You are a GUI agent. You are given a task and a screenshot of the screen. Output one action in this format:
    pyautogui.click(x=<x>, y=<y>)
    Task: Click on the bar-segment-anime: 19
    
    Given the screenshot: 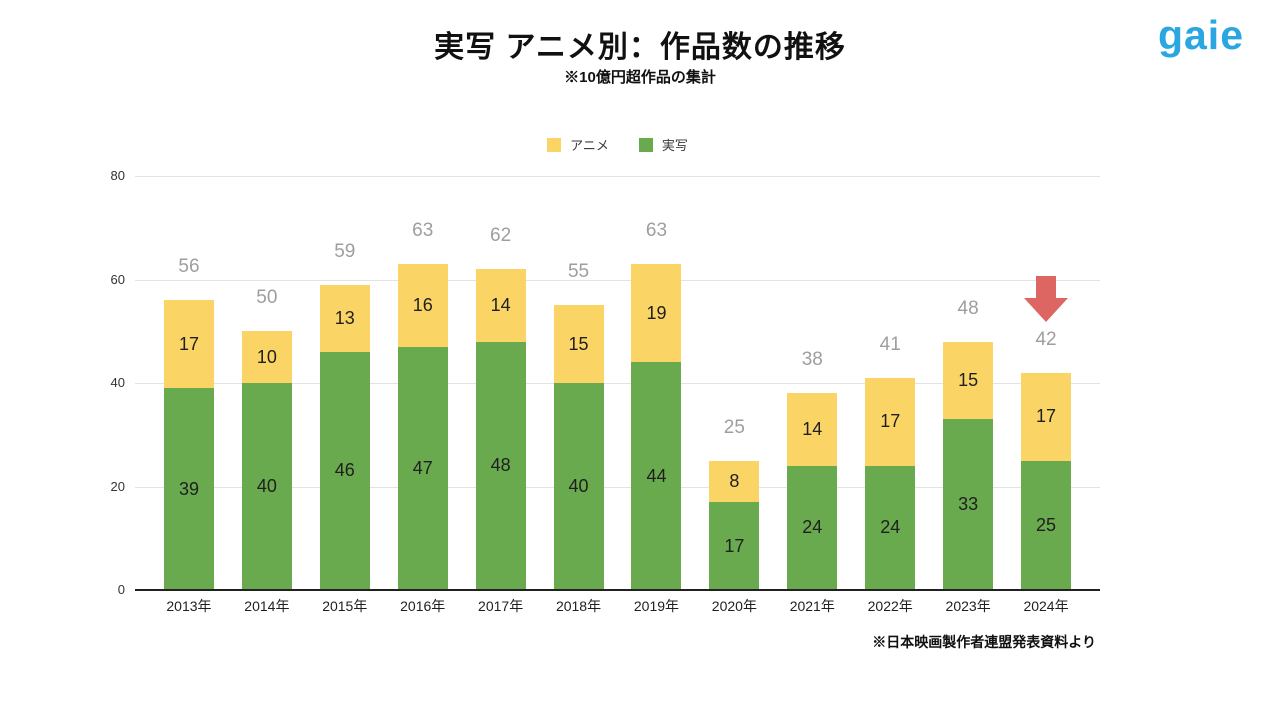 What is the action you would take?
    pyautogui.click(x=656, y=313)
    